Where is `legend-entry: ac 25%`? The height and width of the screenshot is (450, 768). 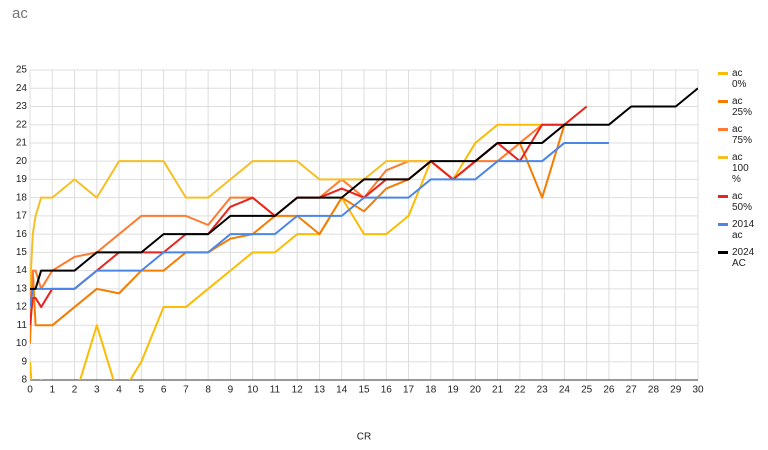
legend-entry: ac 25% is located at coordinates (737, 107).